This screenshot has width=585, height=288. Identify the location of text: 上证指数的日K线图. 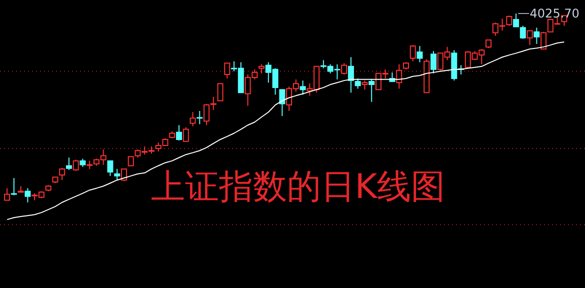
(298, 187).